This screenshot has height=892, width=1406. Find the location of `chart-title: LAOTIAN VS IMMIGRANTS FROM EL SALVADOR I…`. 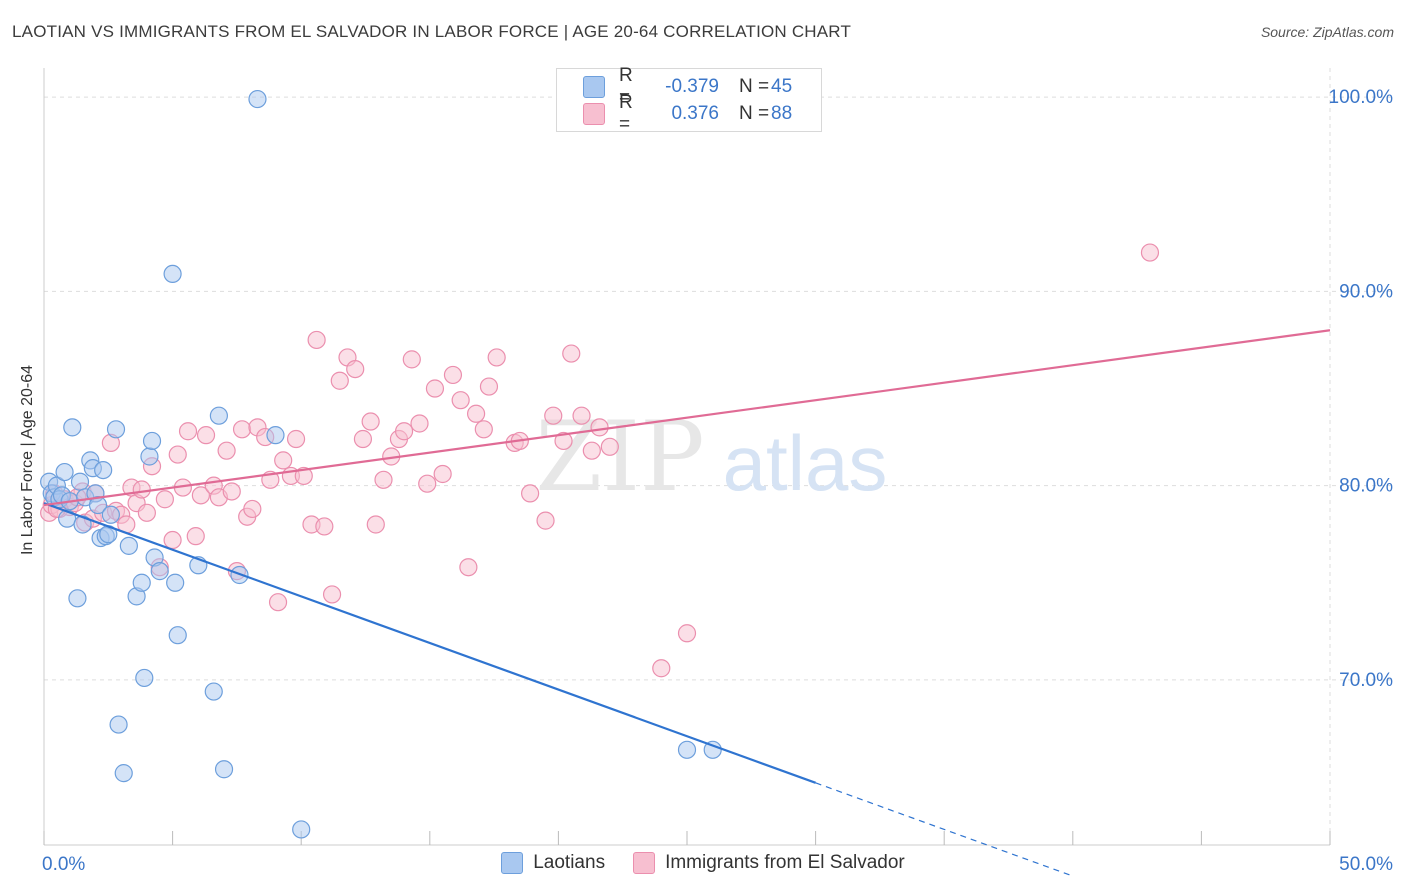

chart-title: LAOTIAN VS IMMIGRANTS FROM EL SALVADOR I… is located at coordinates (432, 31).